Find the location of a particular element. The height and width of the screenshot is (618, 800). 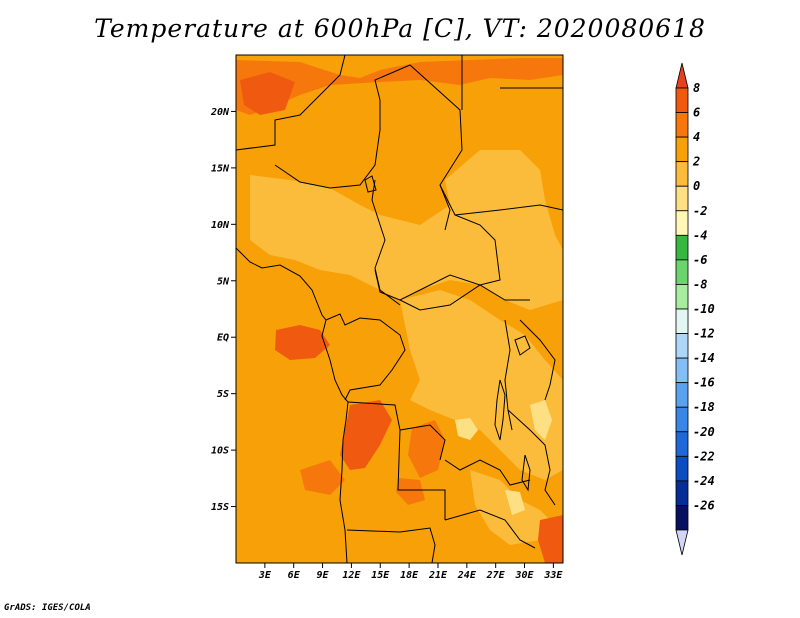

coastline-west is located at coordinates (292, 405).